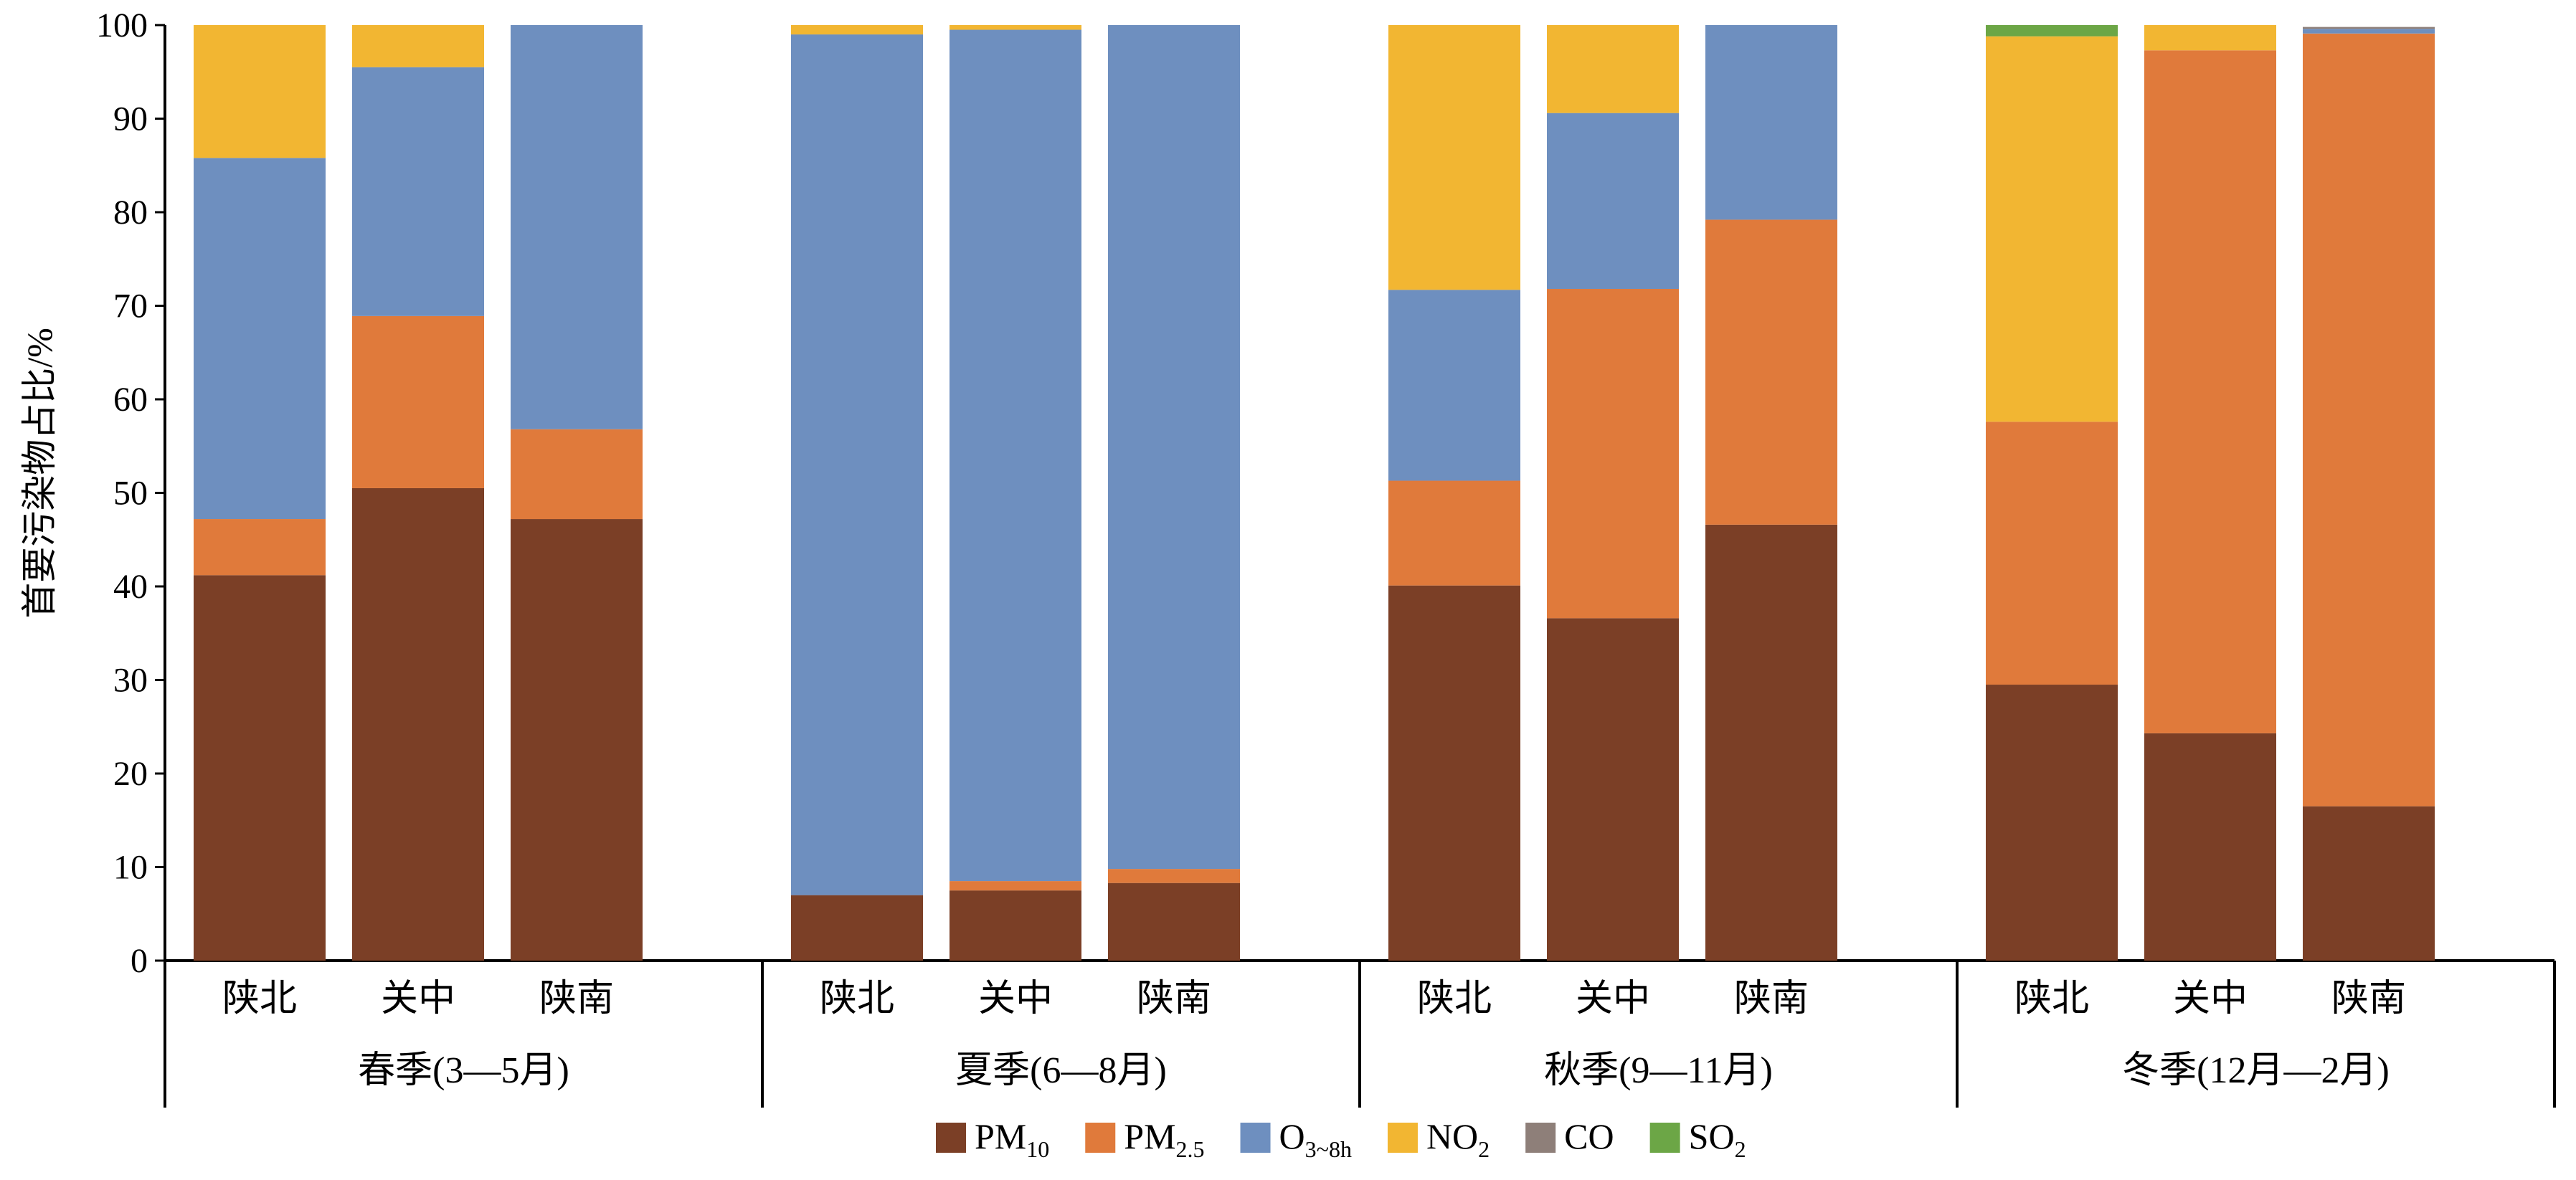 Image resolution: width=2576 pixels, height=1180 pixels. What do you see at coordinates (122, 25) in the screenshot?
I see `y-tick-label: 100` at bounding box center [122, 25].